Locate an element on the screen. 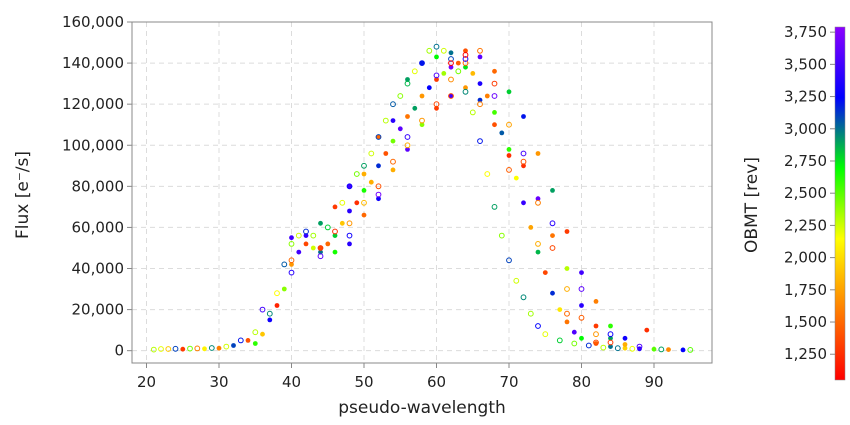 Image resolution: width=850 pixels, height=425 pixels. colorbar-tick-label: 2,250 is located at coordinates (805, 225).